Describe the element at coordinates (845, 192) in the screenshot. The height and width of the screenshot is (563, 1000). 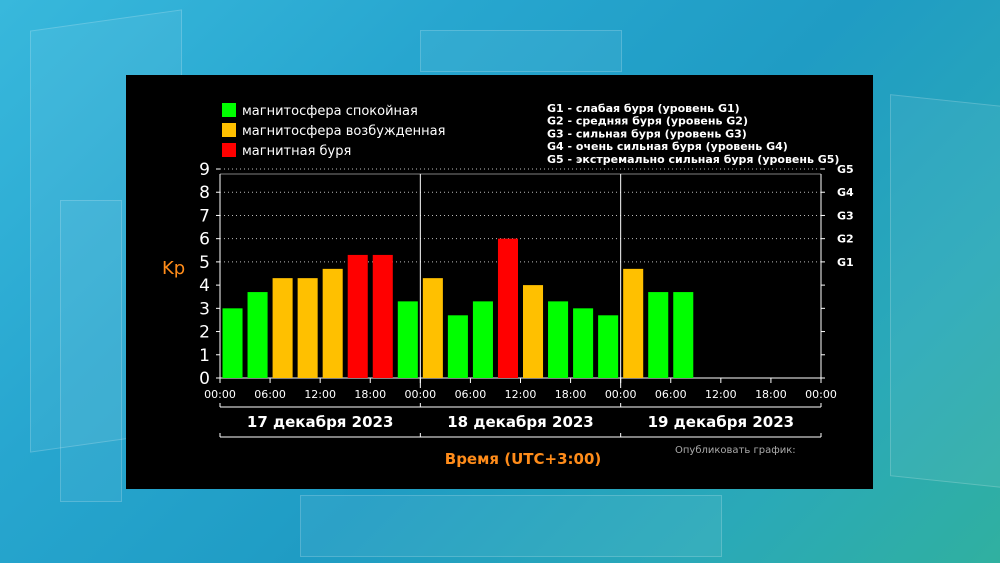
I see `g-level-label: G4` at that location.